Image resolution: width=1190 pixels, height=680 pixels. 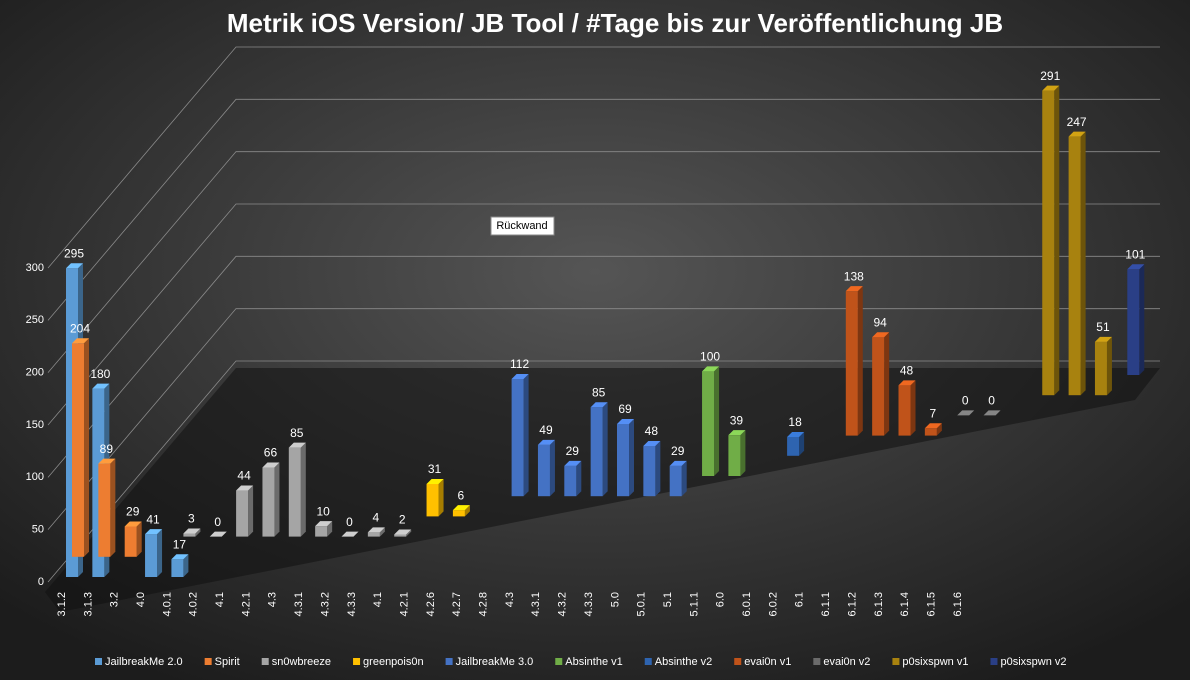 I want to click on legend-label: p0sixspwn v1, so click(x=935, y=662).